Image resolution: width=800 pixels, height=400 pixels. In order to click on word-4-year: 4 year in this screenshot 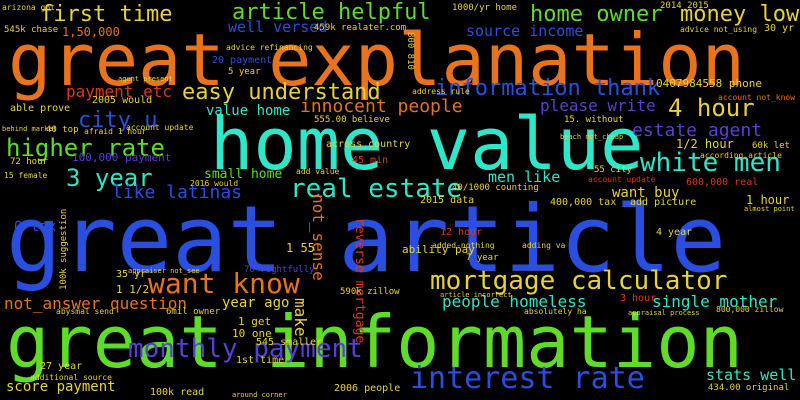, I will do `click(674, 232)`.